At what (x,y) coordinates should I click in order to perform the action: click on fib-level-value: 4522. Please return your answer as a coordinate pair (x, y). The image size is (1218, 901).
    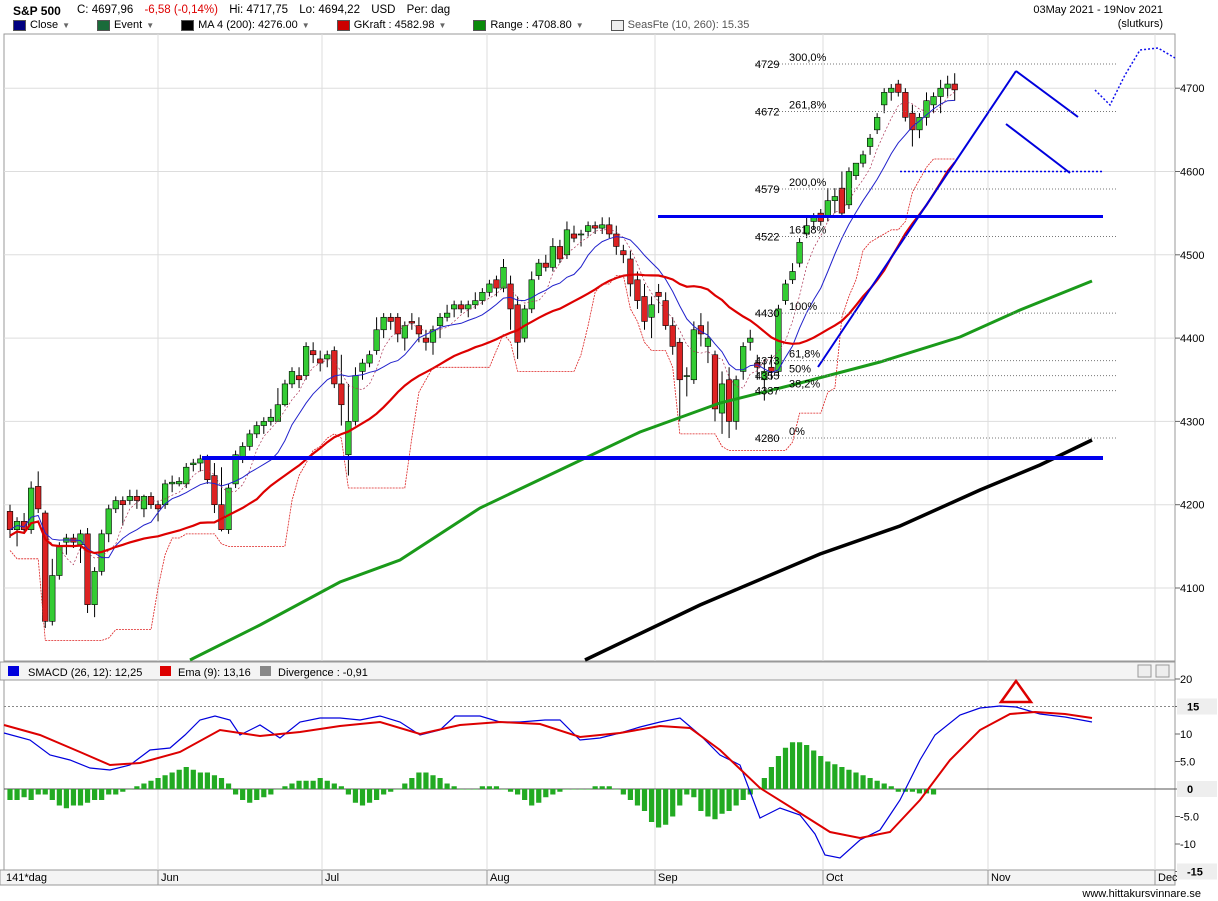
    Looking at the image, I should click on (767, 237).